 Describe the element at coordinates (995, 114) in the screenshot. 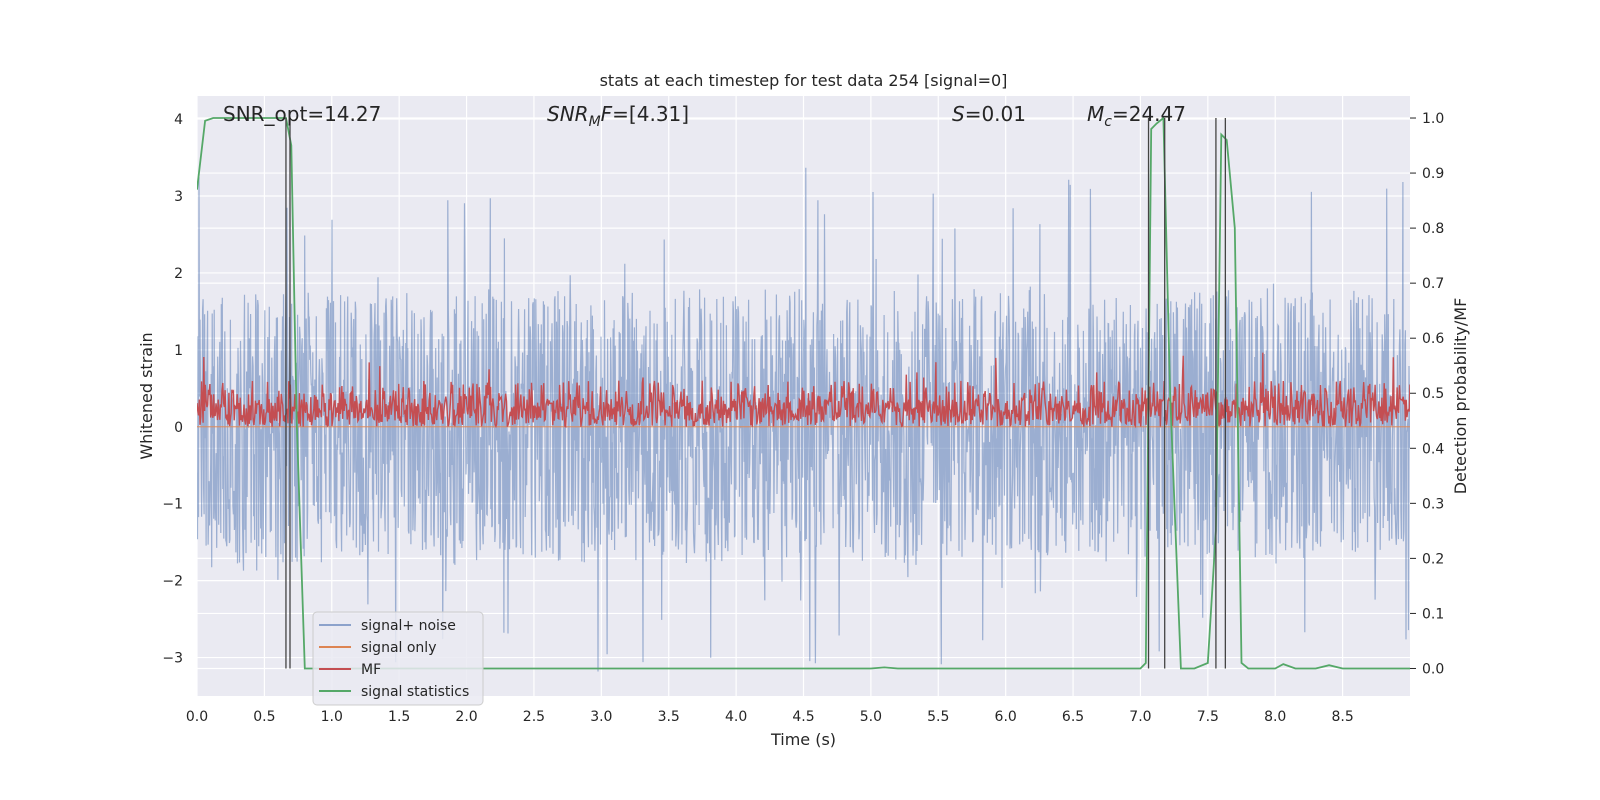

I see `annotation-s-value: =0.01` at that location.